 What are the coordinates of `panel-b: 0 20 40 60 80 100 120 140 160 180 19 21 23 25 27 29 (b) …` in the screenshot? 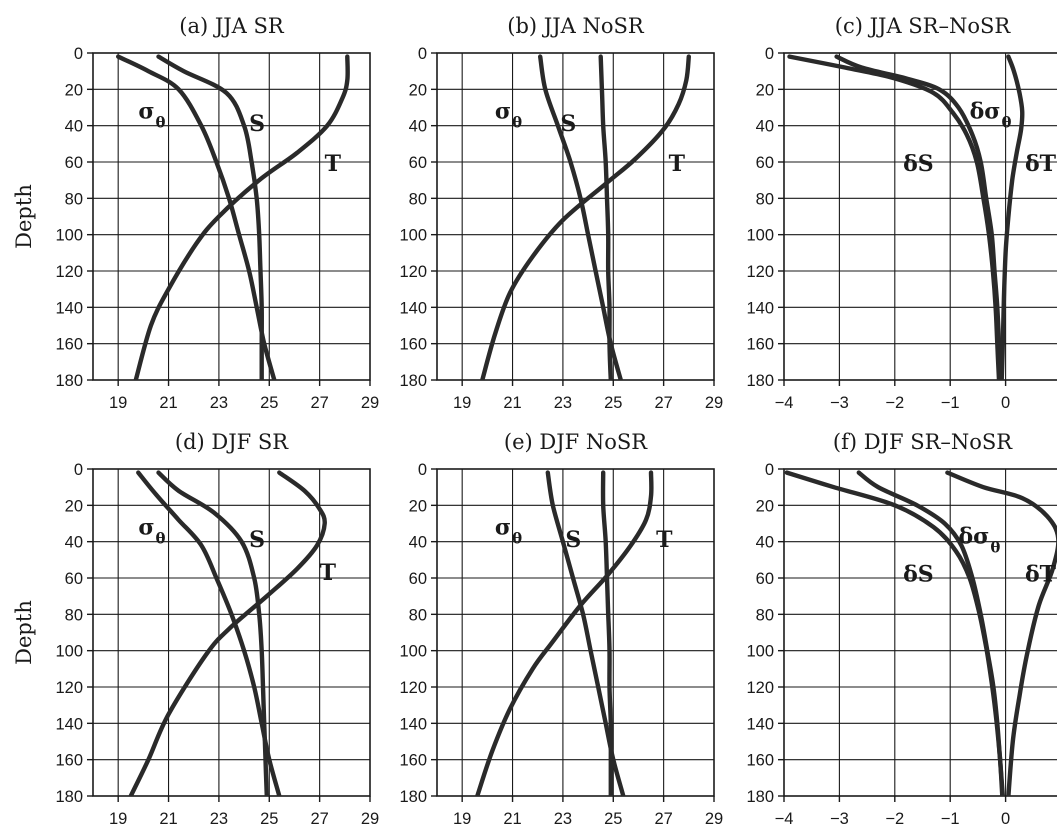 It's located at (561, 213).